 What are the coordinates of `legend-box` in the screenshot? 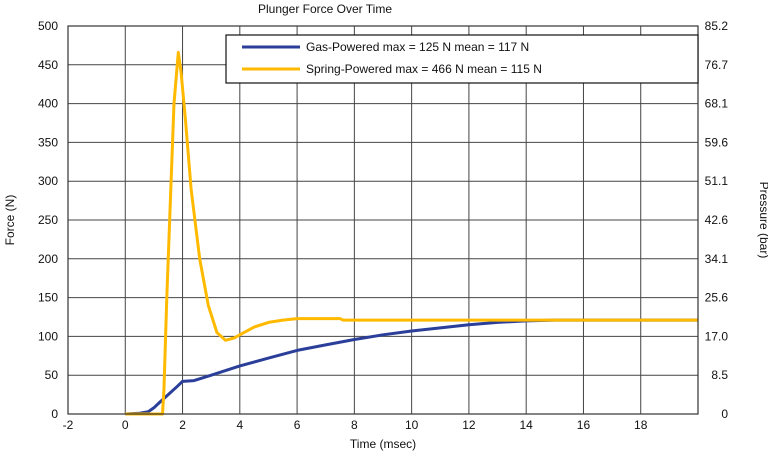 It's located at (462, 59).